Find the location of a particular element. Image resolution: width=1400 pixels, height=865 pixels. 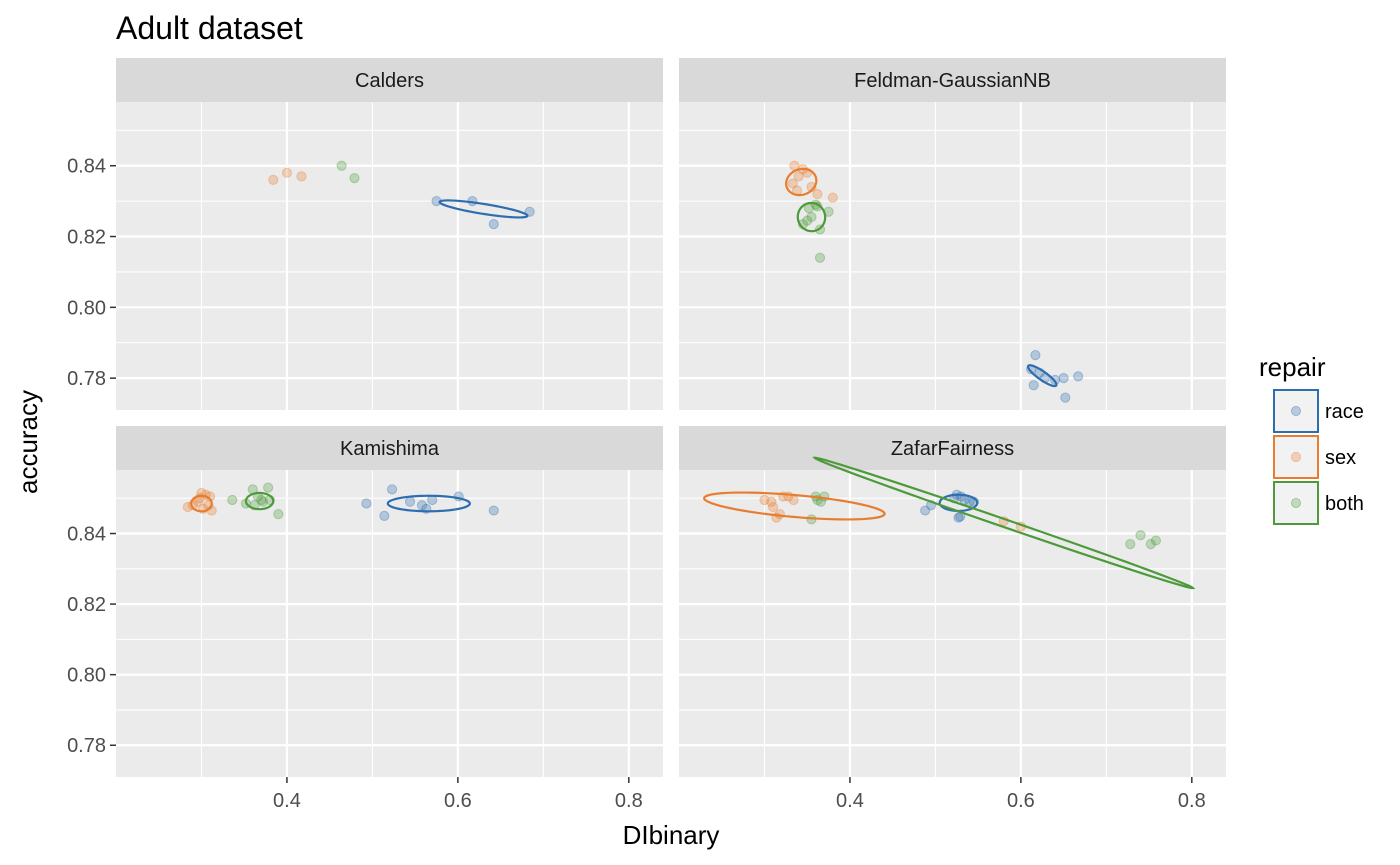

x-axis-label: DIbinary is located at coordinates (671, 835).